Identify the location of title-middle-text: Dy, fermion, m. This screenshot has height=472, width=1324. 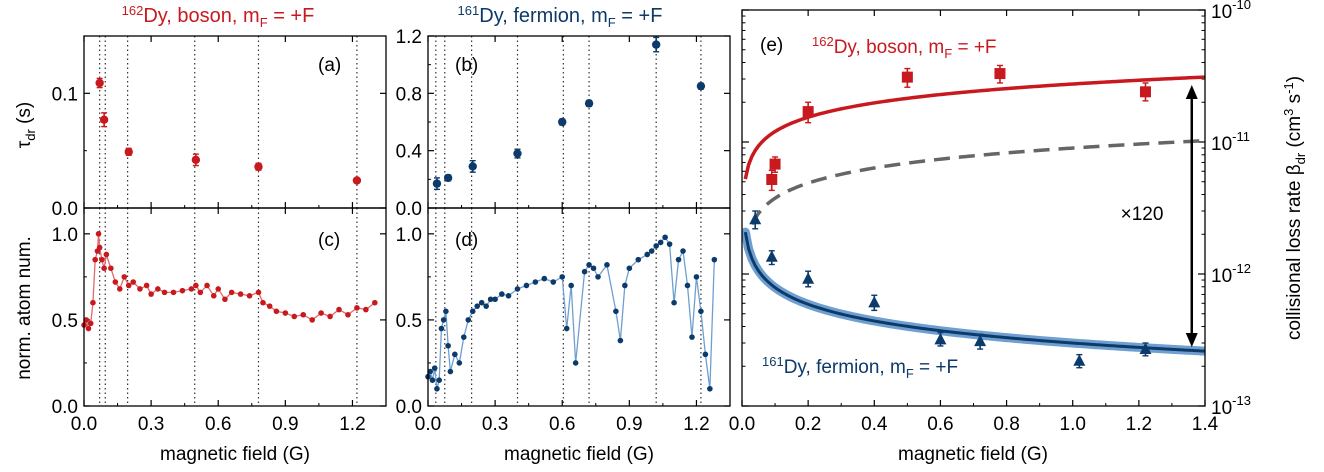
(543, 16).